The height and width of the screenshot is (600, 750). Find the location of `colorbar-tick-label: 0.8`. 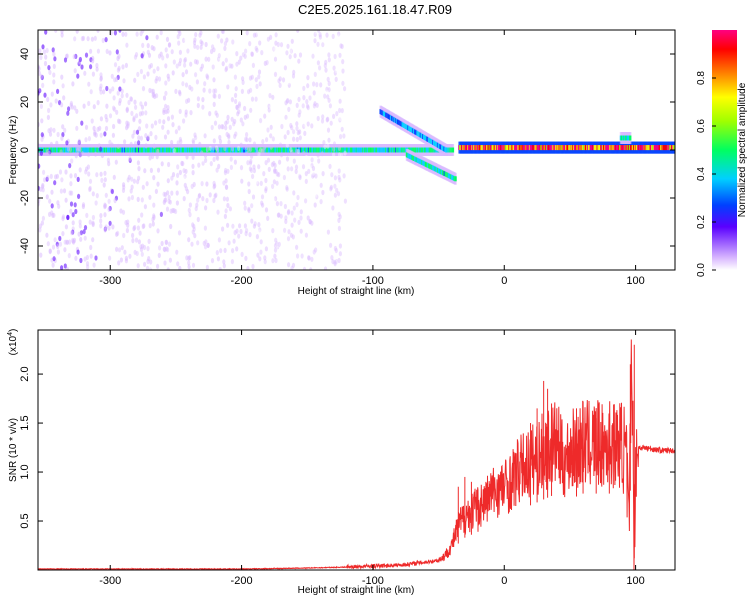

colorbar-tick-label: 0.8 is located at coordinates (701, 78).